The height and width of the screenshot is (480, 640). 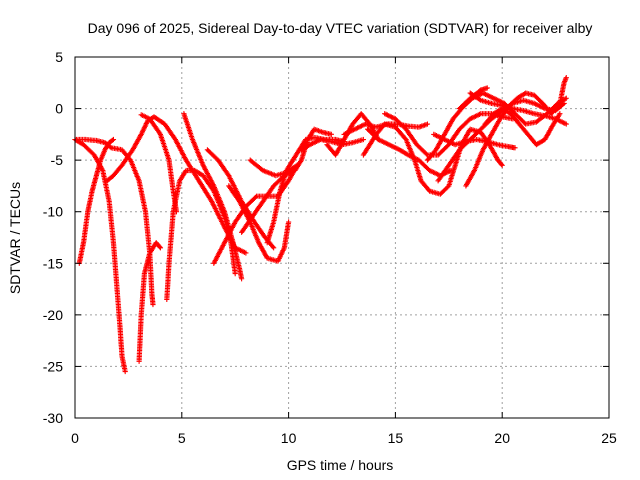 I want to click on x-tick-label: 15, so click(x=396, y=438).